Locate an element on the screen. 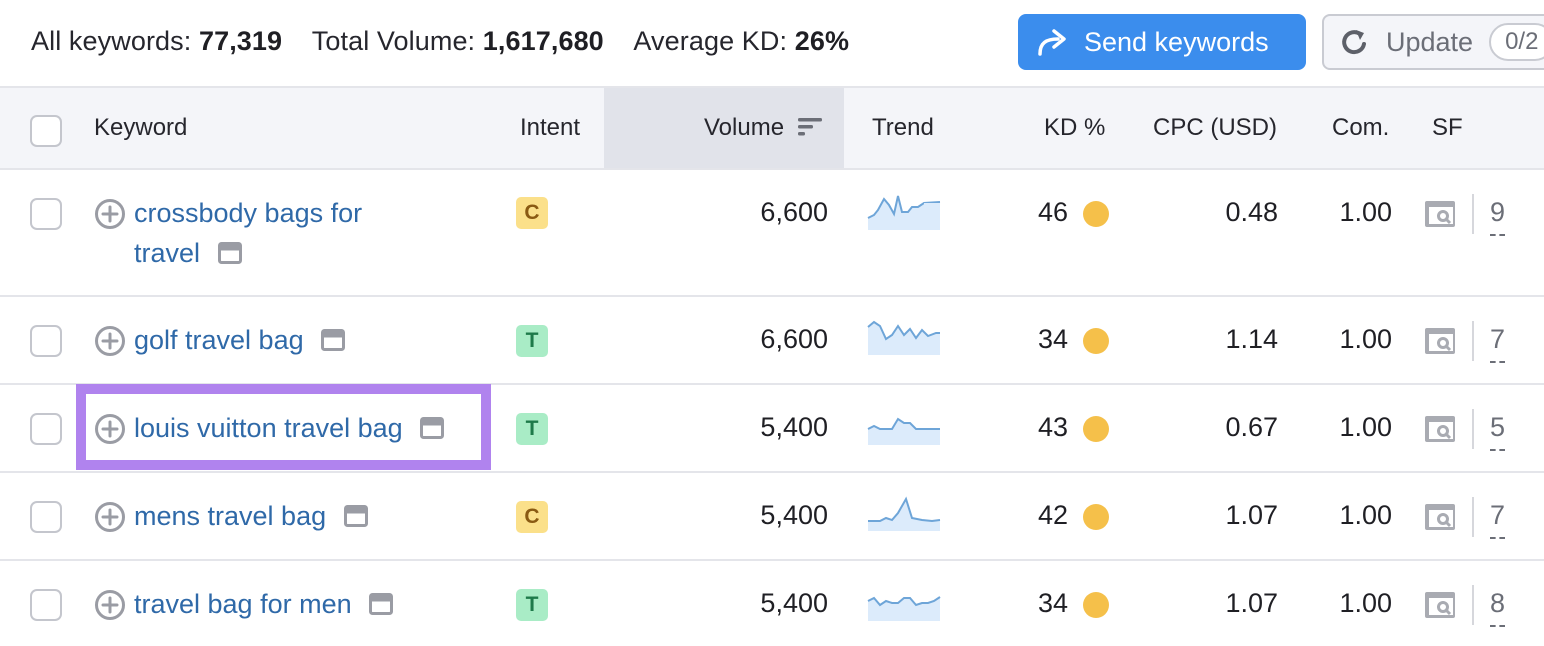 The height and width of the screenshot is (646, 1544). column-header-cpc: CPC (USD) is located at coordinates (1215, 127).